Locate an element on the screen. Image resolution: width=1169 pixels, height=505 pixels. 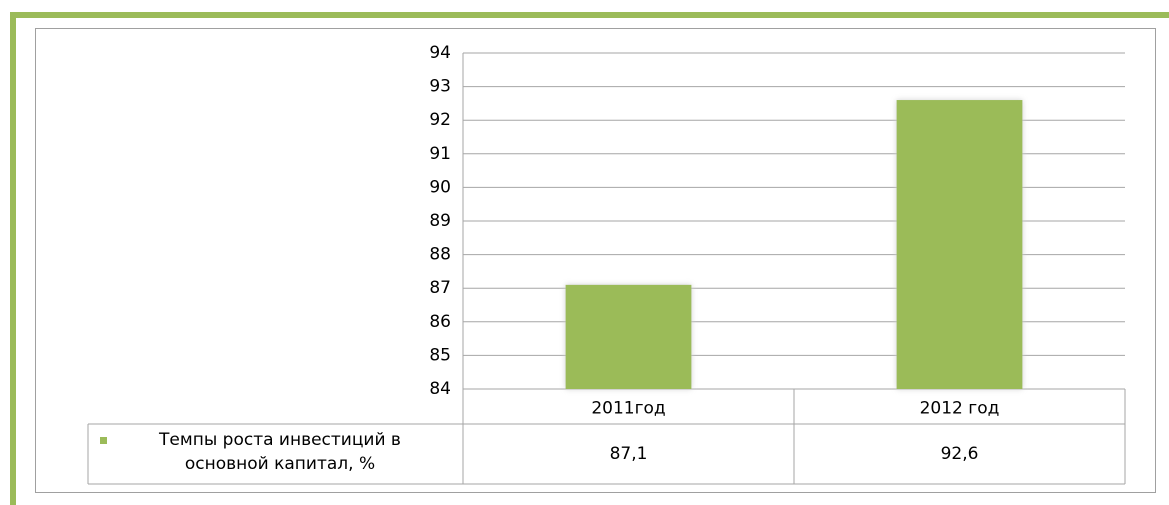
y-tick-label: 91 is located at coordinates (440, 154).